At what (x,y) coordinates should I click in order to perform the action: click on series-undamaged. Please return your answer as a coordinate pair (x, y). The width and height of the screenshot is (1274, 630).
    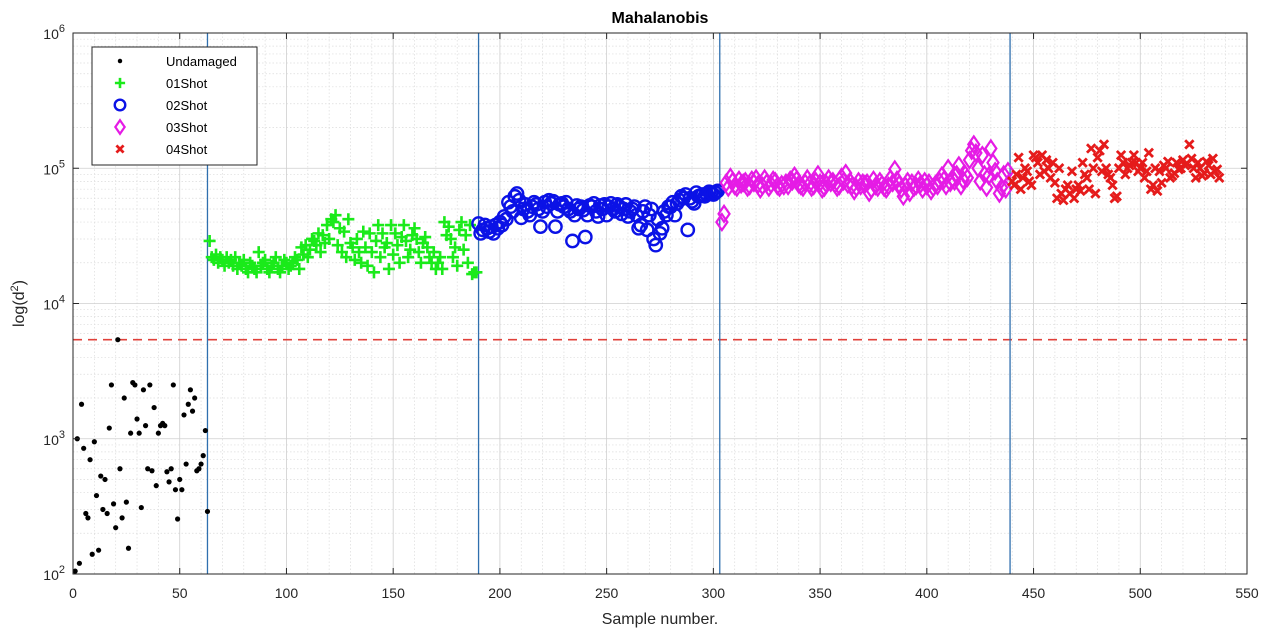
    Looking at the image, I should click on (141, 455).